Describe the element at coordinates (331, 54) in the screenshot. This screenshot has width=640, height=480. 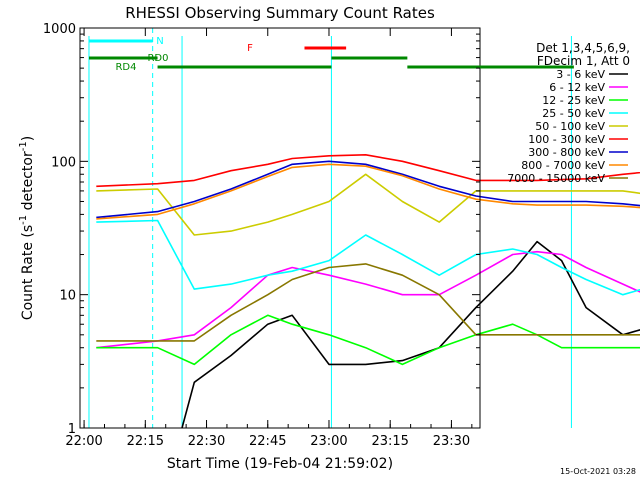
I see `flag-bars: N F RD0 RD4` at that location.